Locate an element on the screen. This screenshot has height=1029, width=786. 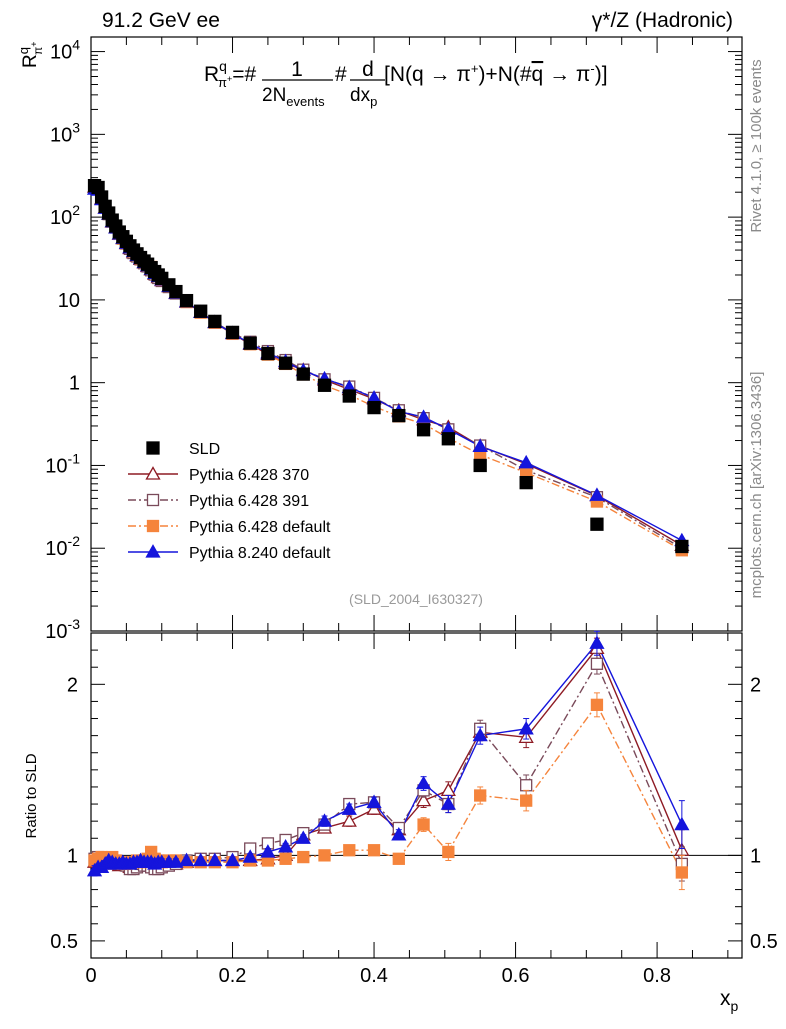
legend-label: SLD is located at coordinates (204, 449).